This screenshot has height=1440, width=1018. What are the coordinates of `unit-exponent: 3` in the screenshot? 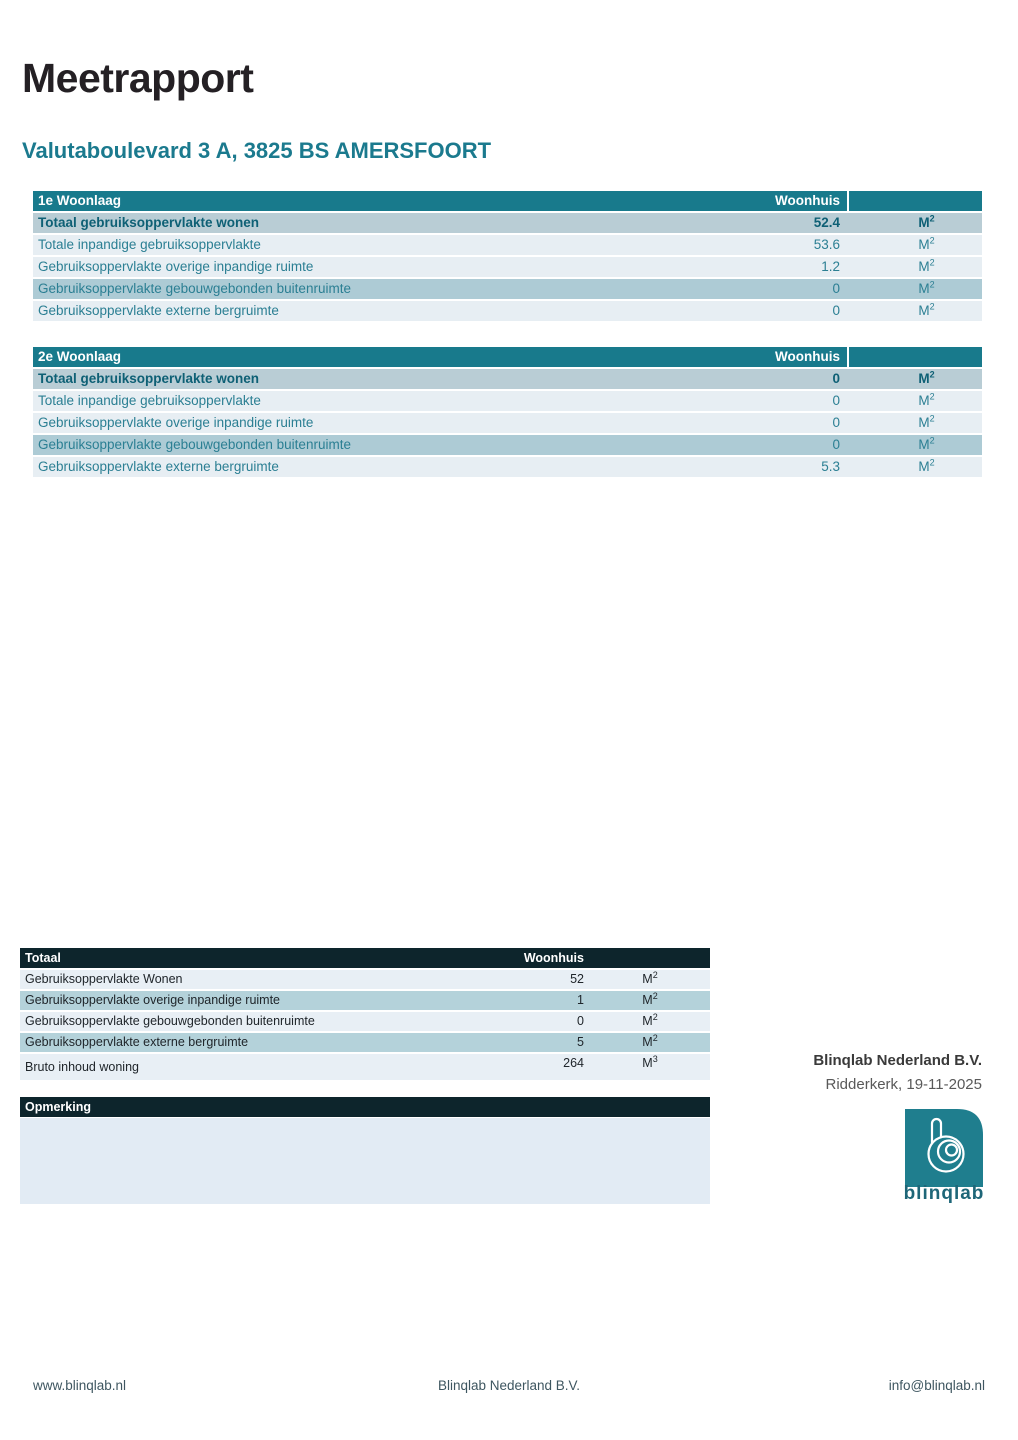 It's located at (655, 1058).